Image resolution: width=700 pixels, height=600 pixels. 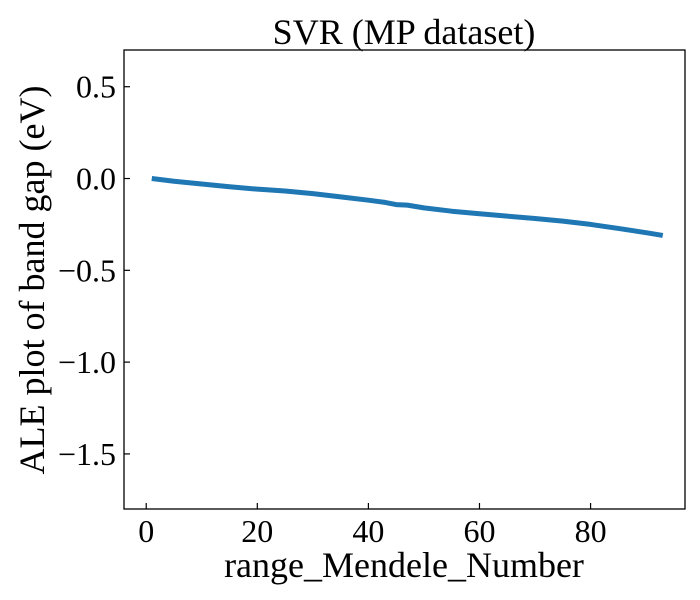 I want to click on series-line, so click(x=407, y=207).